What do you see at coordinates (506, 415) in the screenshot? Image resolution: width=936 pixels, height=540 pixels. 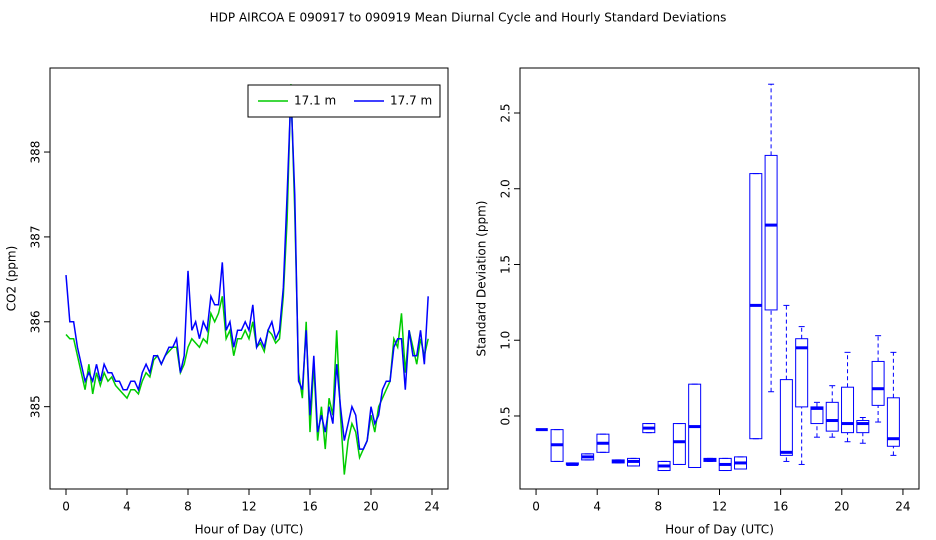 I see `y-tick-label: 0.5` at bounding box center [506, 415].